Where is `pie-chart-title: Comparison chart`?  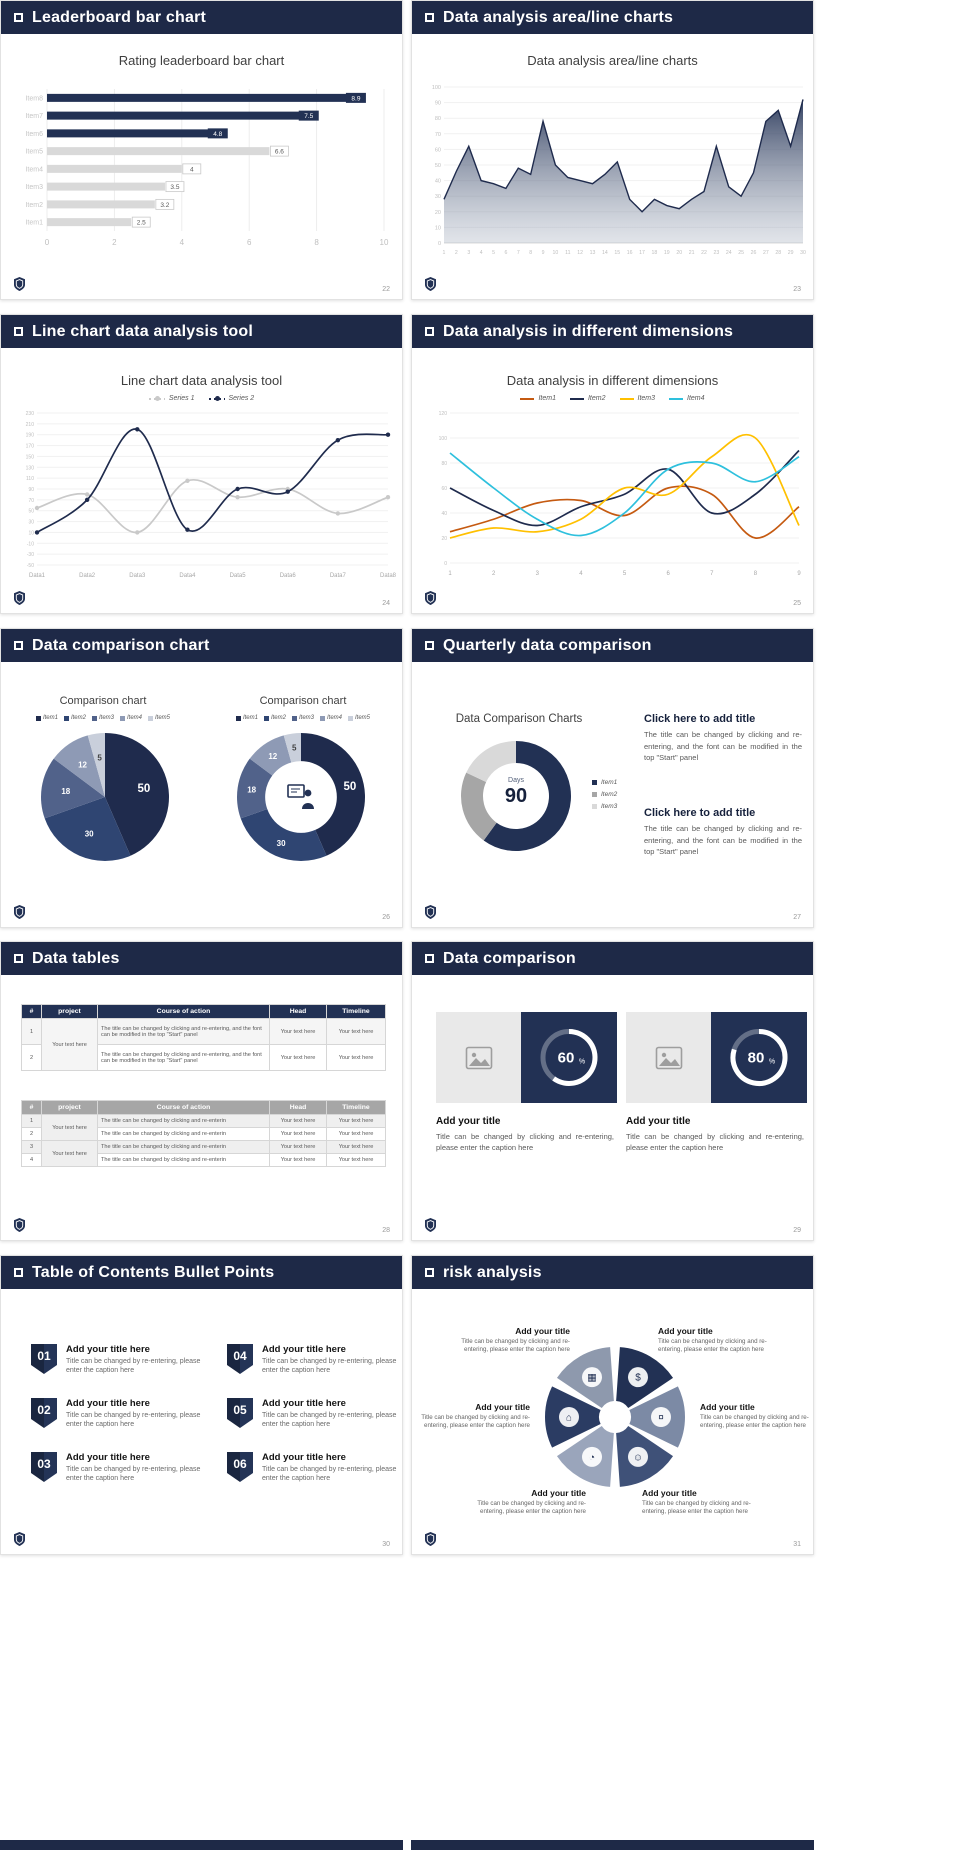 pie-chart-title: Comparison chart is located at coordinates (103, 701).